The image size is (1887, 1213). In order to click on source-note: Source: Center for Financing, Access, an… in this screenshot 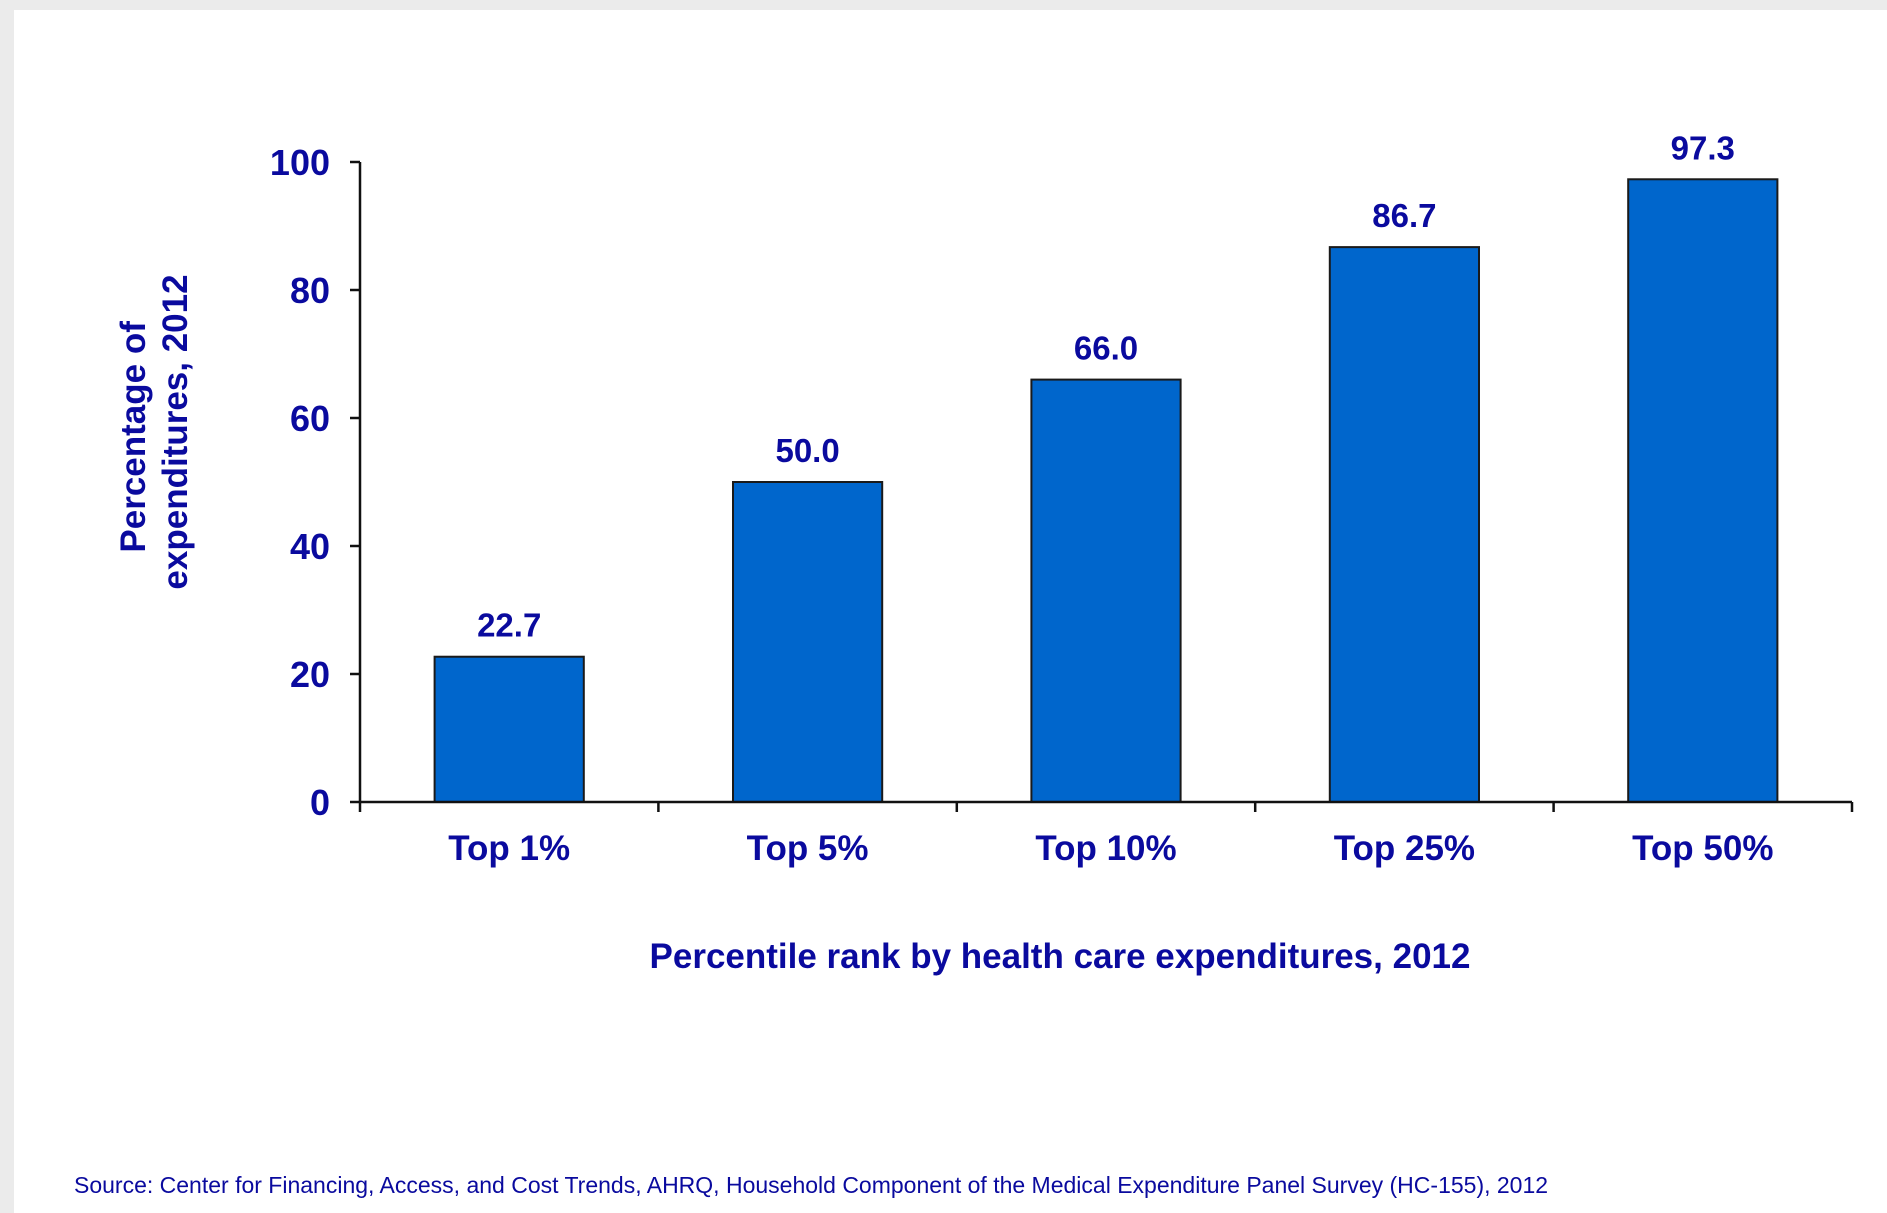, I will do `click(811, 1185)`.